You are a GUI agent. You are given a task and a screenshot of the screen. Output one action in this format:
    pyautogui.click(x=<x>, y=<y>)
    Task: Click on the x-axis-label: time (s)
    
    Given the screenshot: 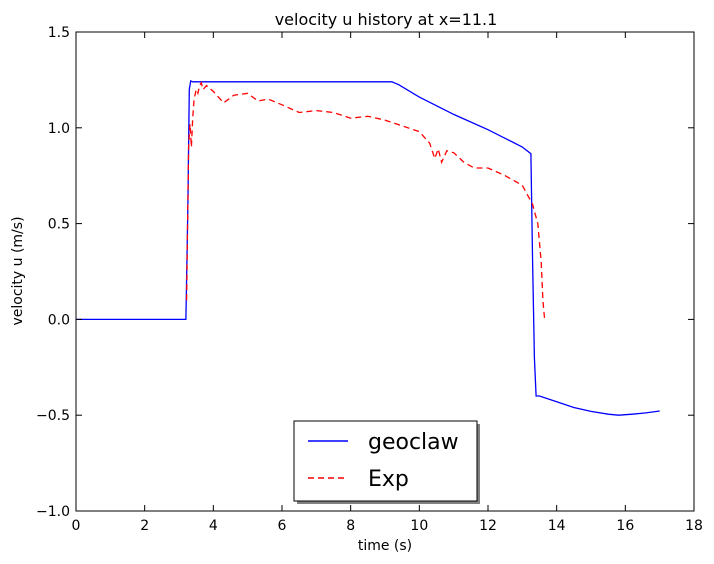 What is the action you would take?
    pyautogui.click(x=385, y=546)
    